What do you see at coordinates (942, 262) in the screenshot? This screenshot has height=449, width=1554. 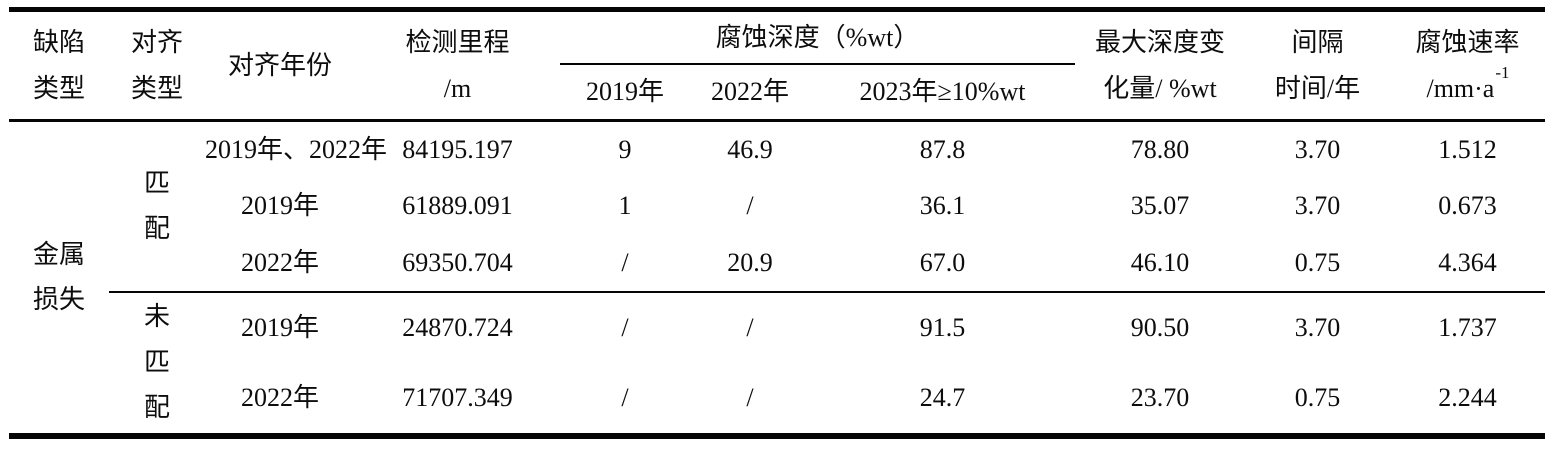 I see `cell-depth-2023: 67.0` at bounding box center [942, 262].